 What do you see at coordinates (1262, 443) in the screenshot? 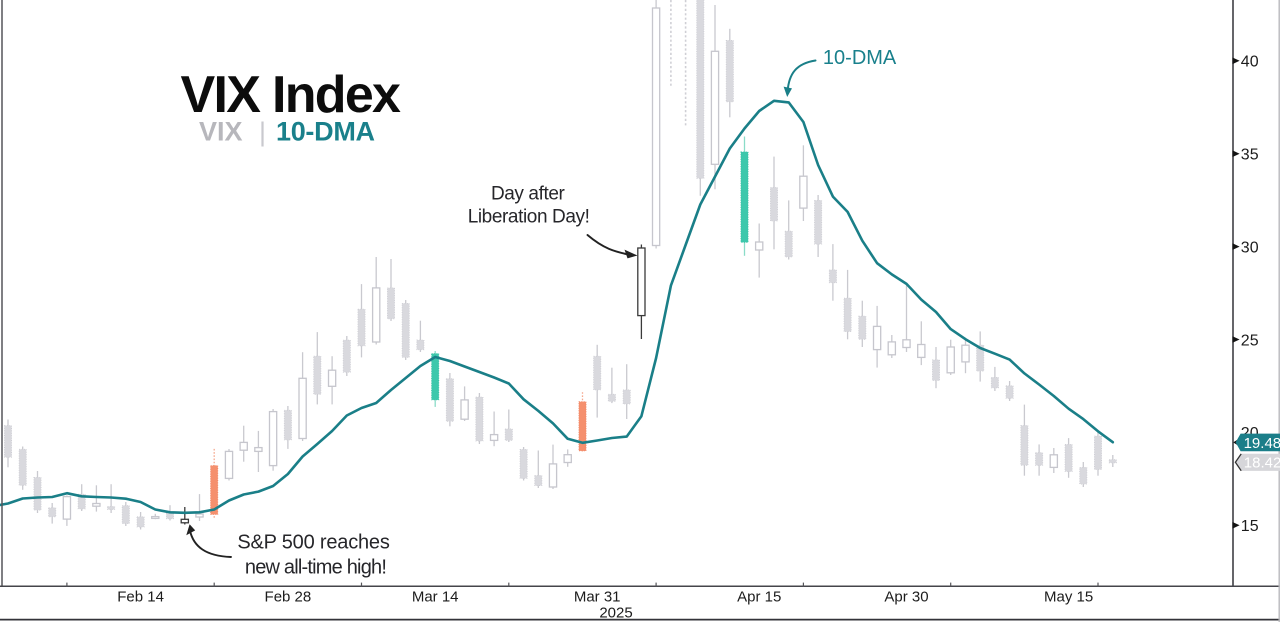
I see `svg-text: 19.48` at bounding box center [1262, 443].